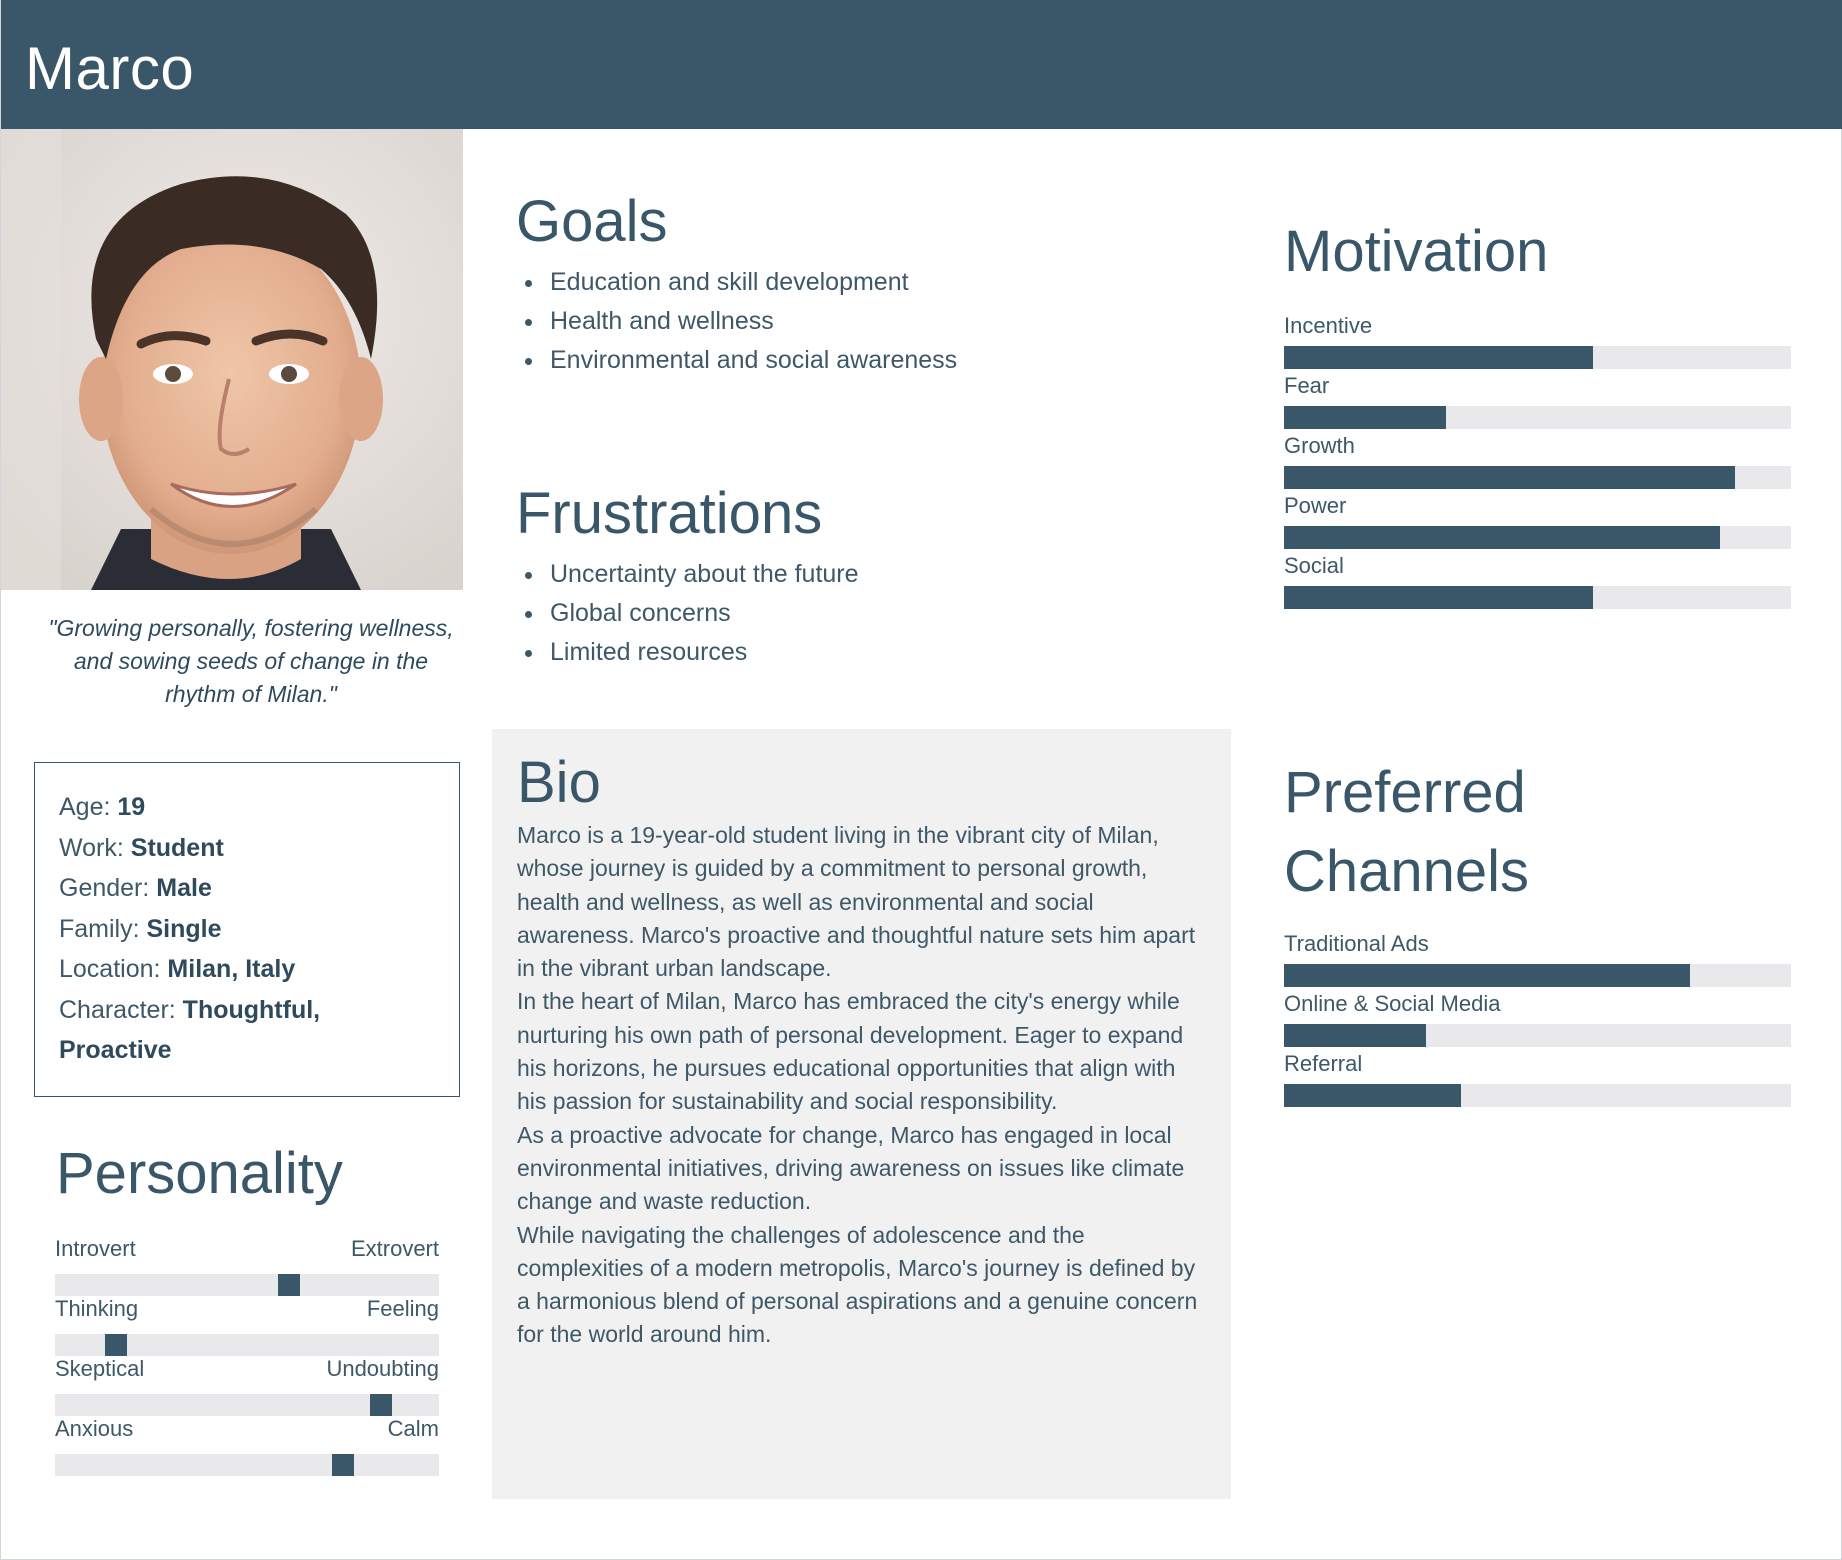 The image size is (1842, 1560). What do you see at coordinates (88, 807) in the screenshot?
I see `info-label: Age:` at bounding box center [88, 807].